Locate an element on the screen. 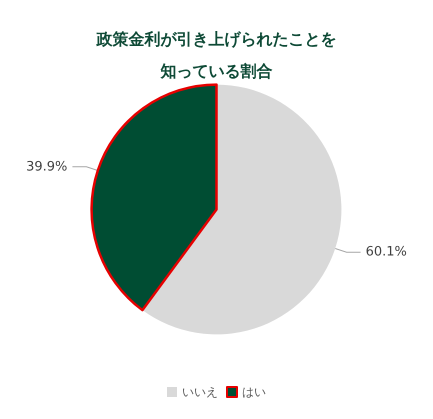  legend-label: いいえ is located at coordinates (200, 392).